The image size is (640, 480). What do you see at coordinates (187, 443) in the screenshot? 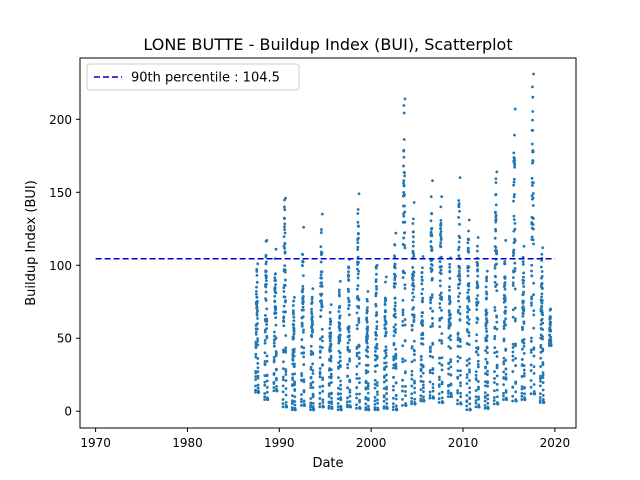
I see `x-tick-label: 1980` at bounding box center [187, 443].